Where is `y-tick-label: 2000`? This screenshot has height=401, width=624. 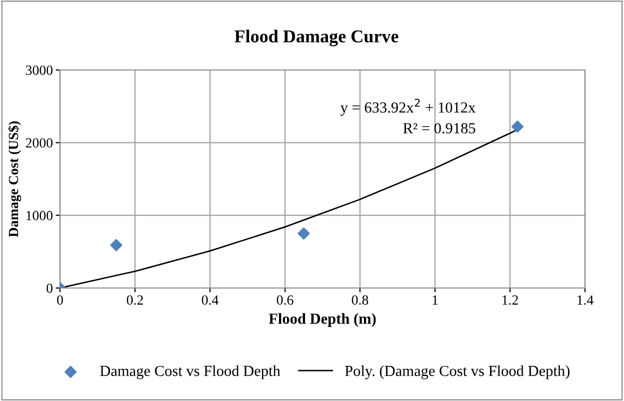
y-tick-label: 2000 is located at coordinates (39, 143).